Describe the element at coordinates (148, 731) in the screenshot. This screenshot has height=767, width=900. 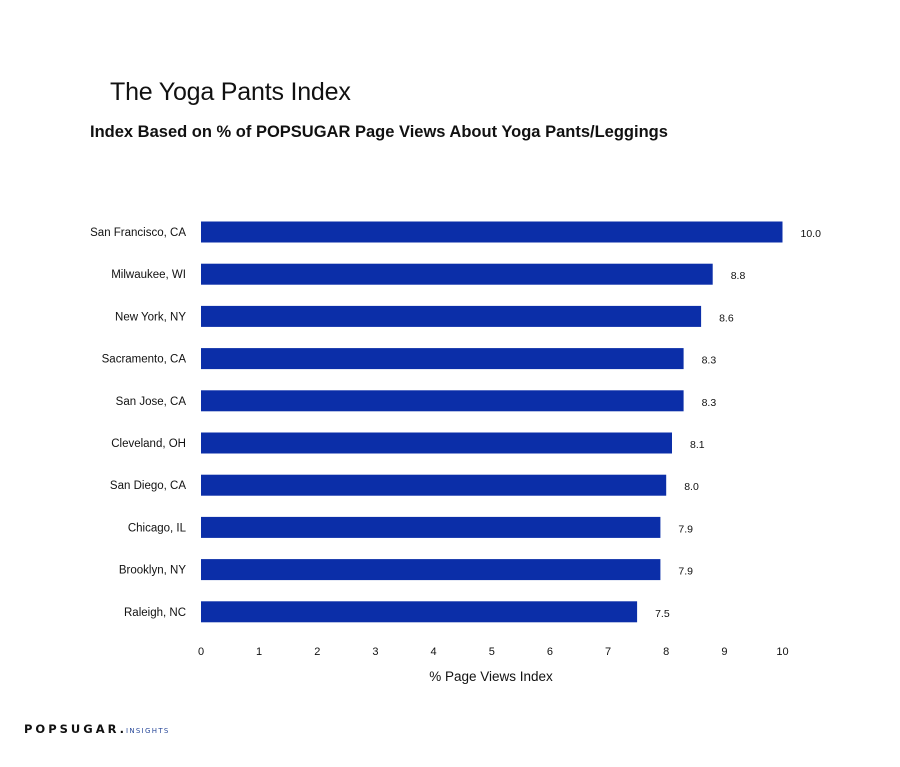
I see `brand-suffix: INSIGHTS` at that location.